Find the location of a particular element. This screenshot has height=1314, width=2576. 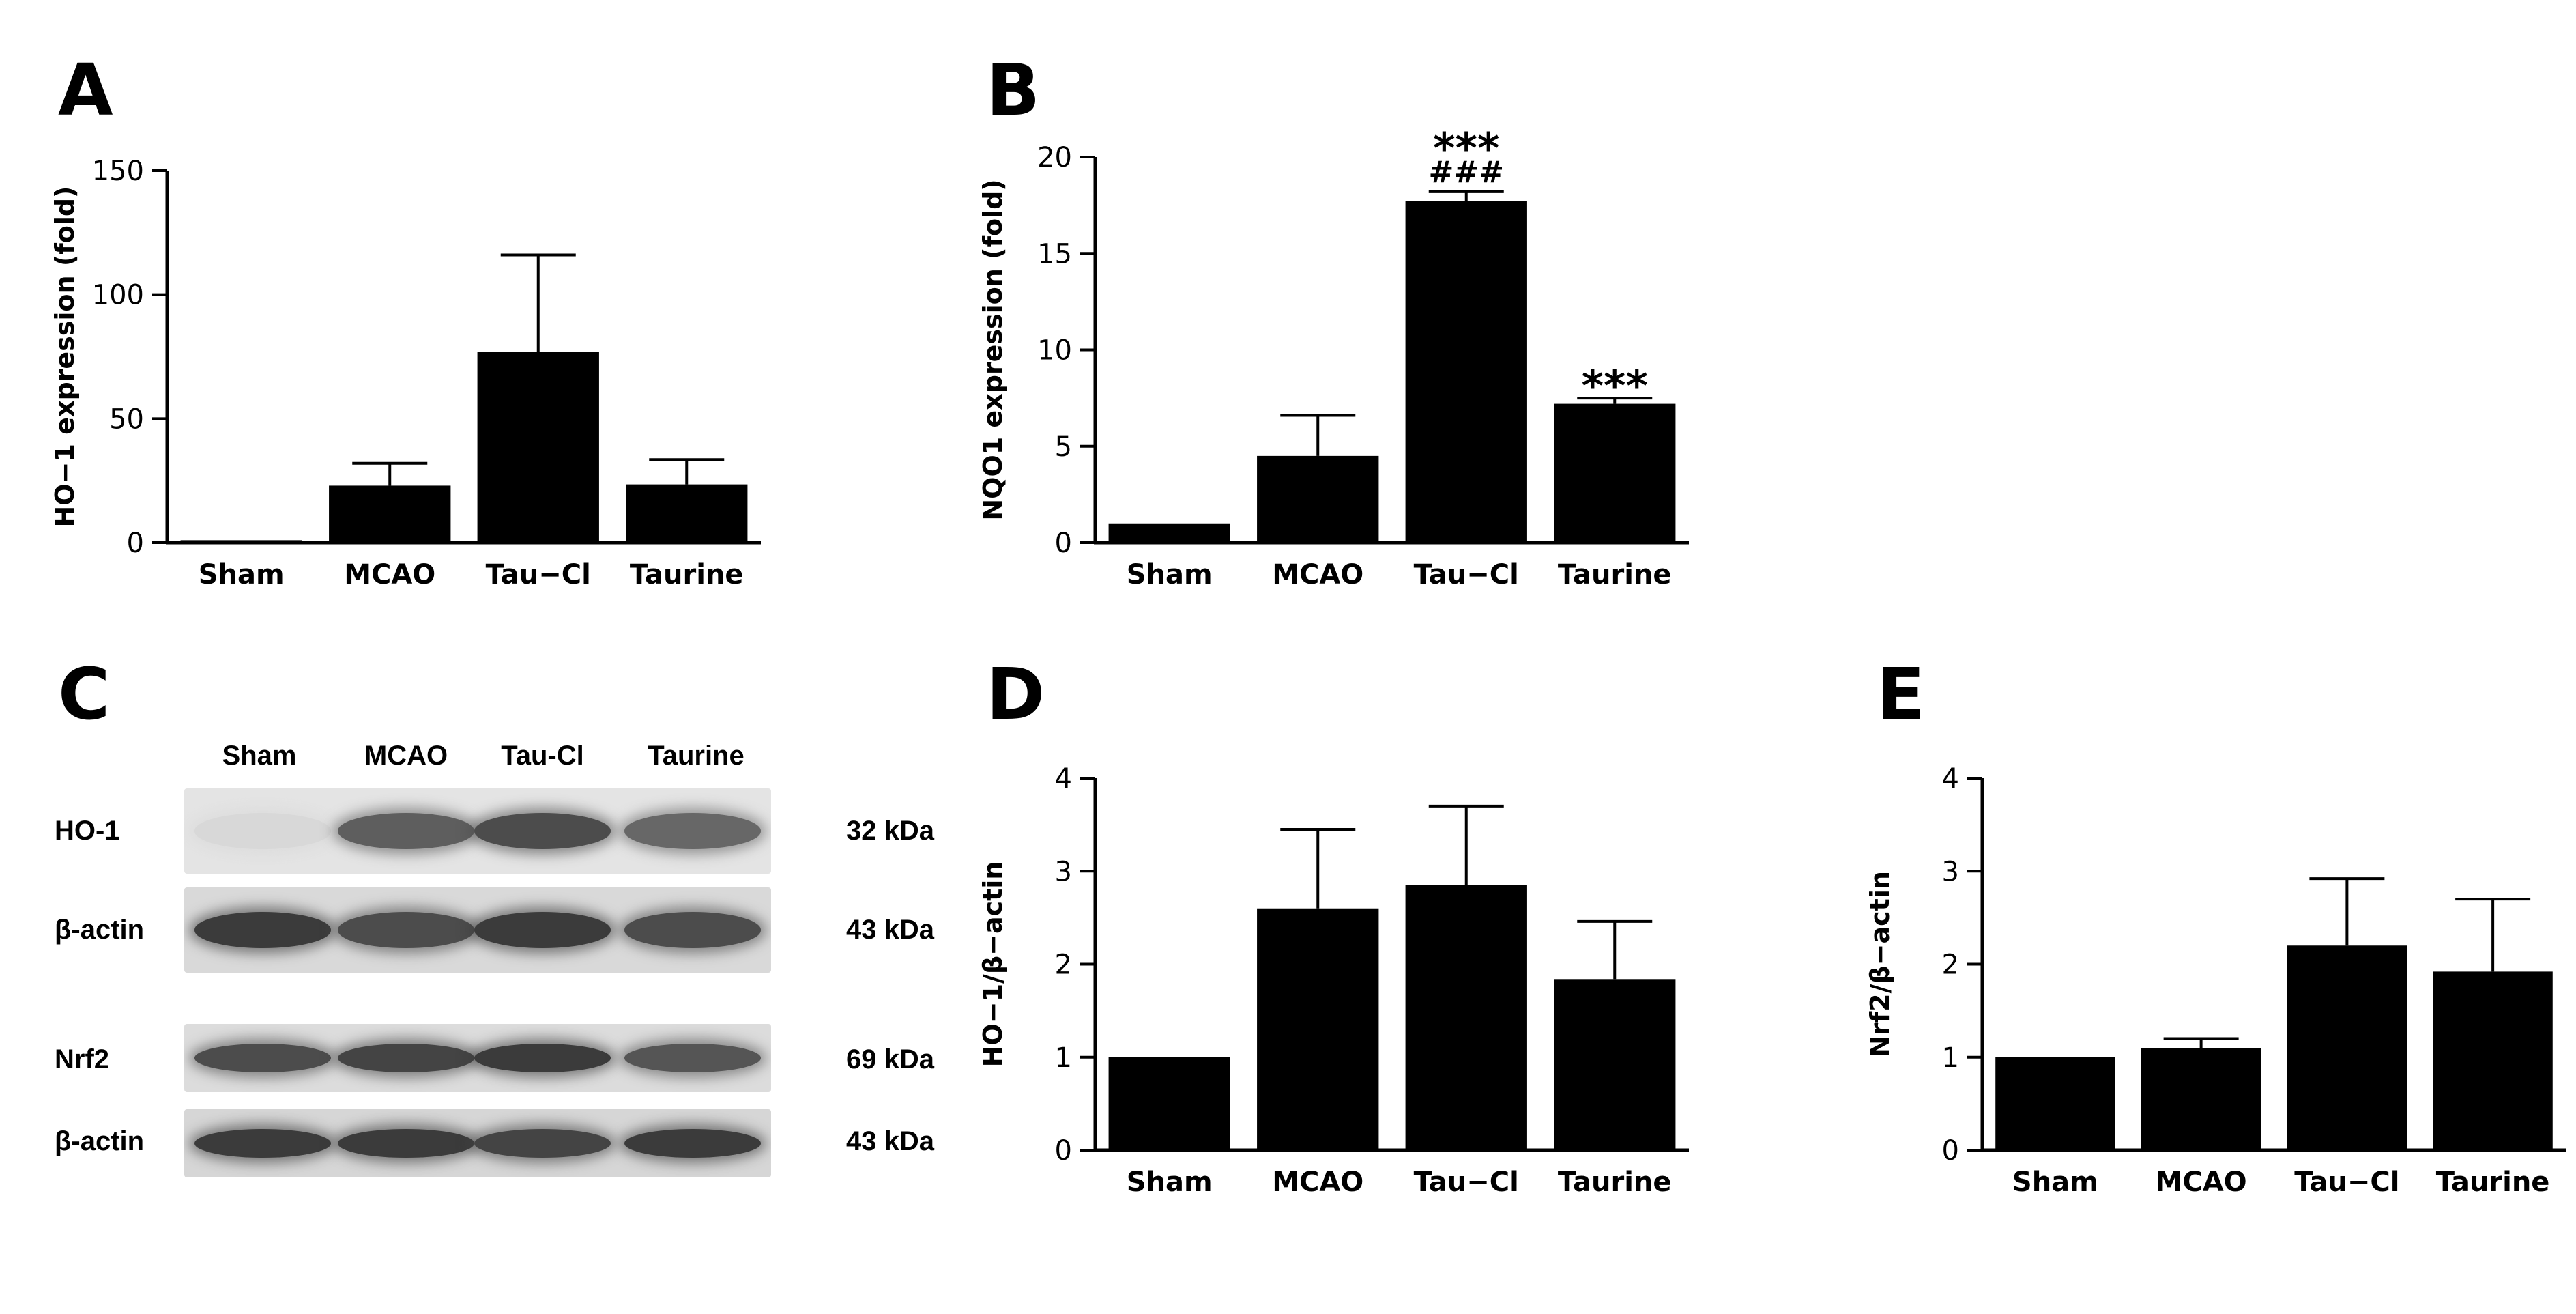

y-axis-label: Nrf2/β−actin is located at coordinates (1880, 964).